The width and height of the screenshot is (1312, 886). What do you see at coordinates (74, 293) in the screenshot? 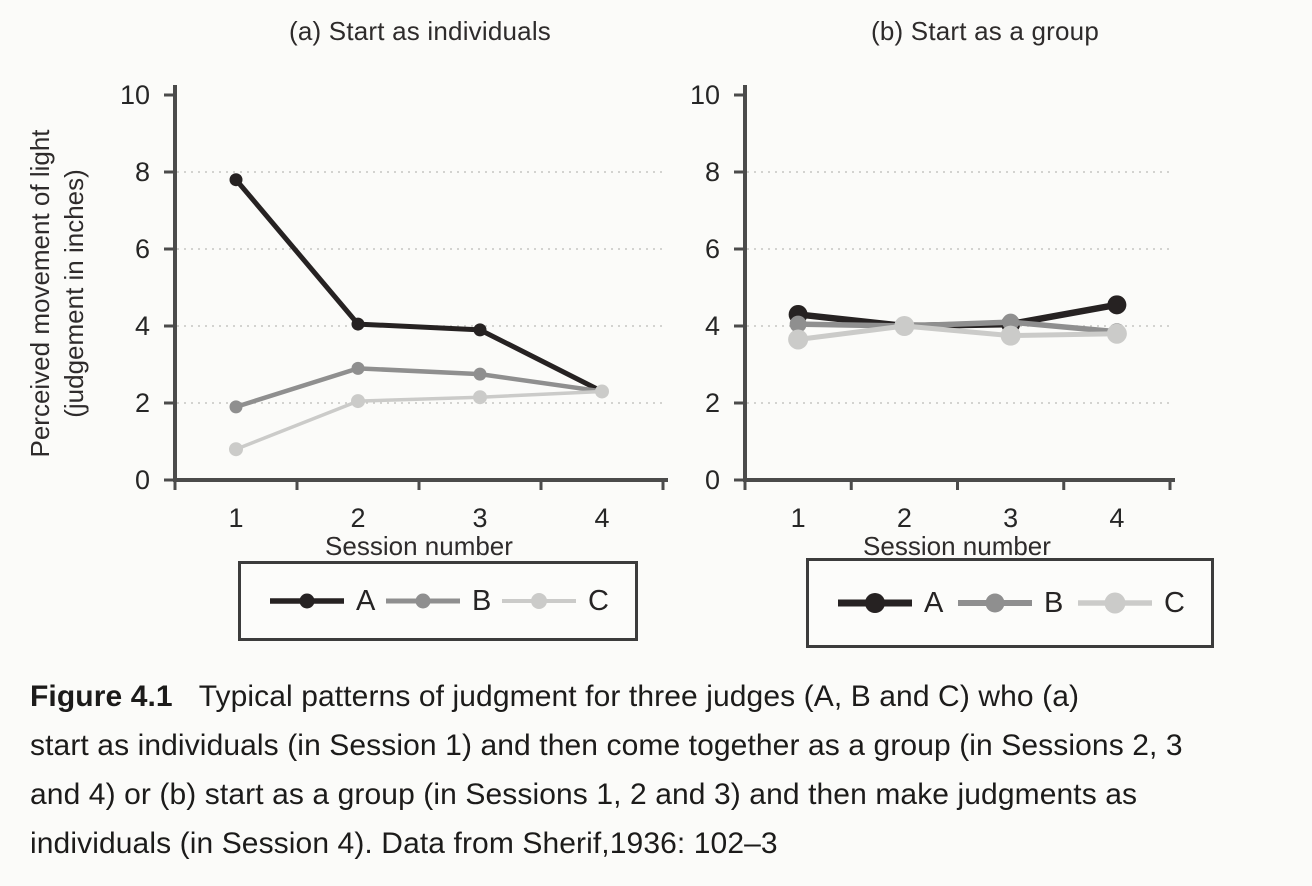
I see `y-axis-title-line2: (judgement in inches)` at bounding box center [74, 293].